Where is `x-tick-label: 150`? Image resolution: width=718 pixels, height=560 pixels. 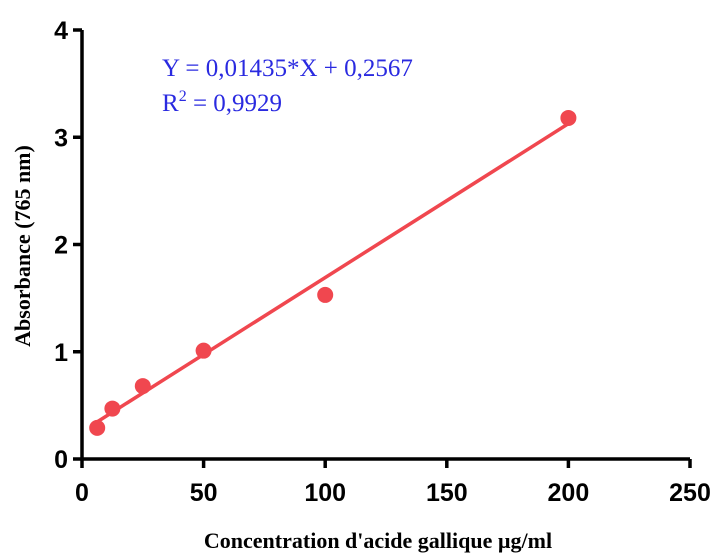
x-tick-label: 150 is located at coordinates (447, 493).